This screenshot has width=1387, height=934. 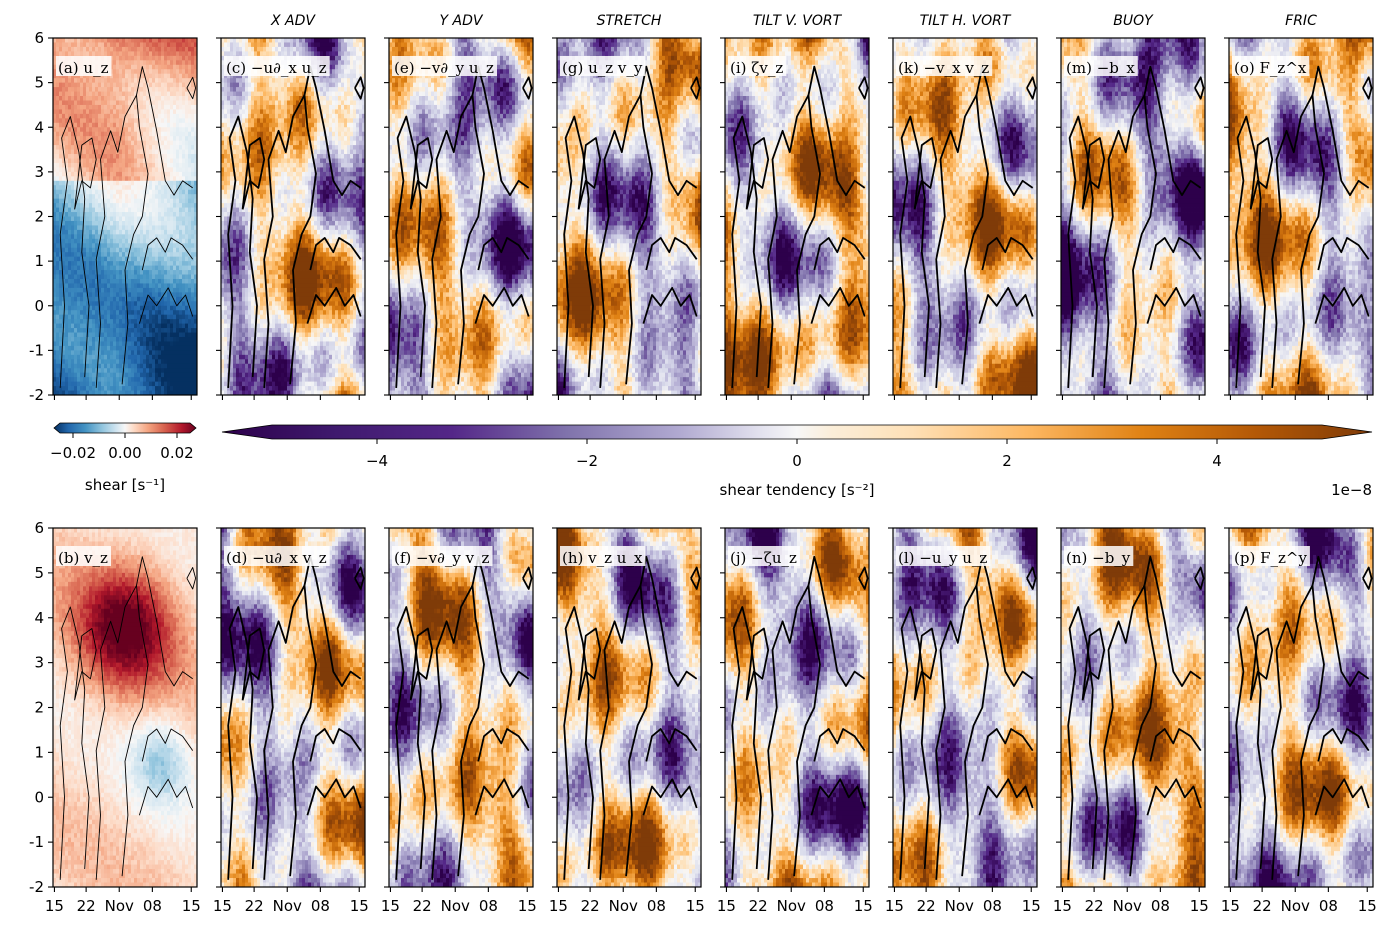 I want to click on panel-label: (m) −b_x, so click(x=1100, y=68).